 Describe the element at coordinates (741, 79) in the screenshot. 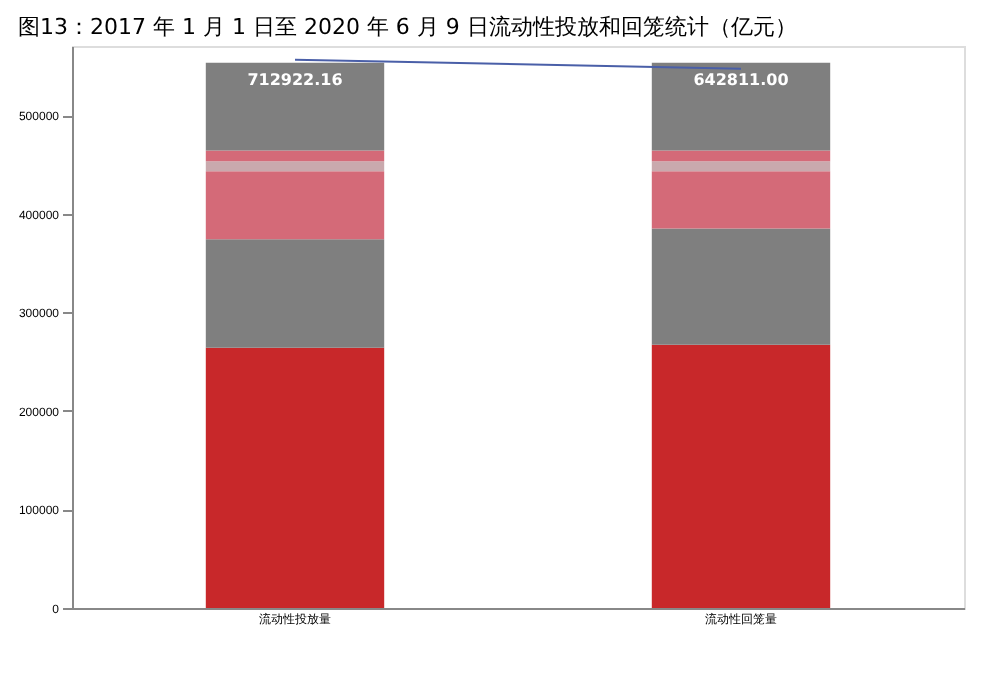

I see `annotation: 642811.00` at that location.